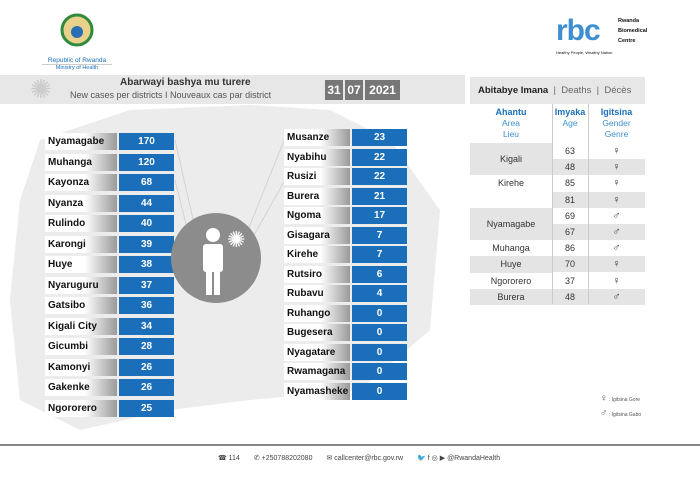 The image size is (700, 478). I want to click on age: 69, so click(569, 215).